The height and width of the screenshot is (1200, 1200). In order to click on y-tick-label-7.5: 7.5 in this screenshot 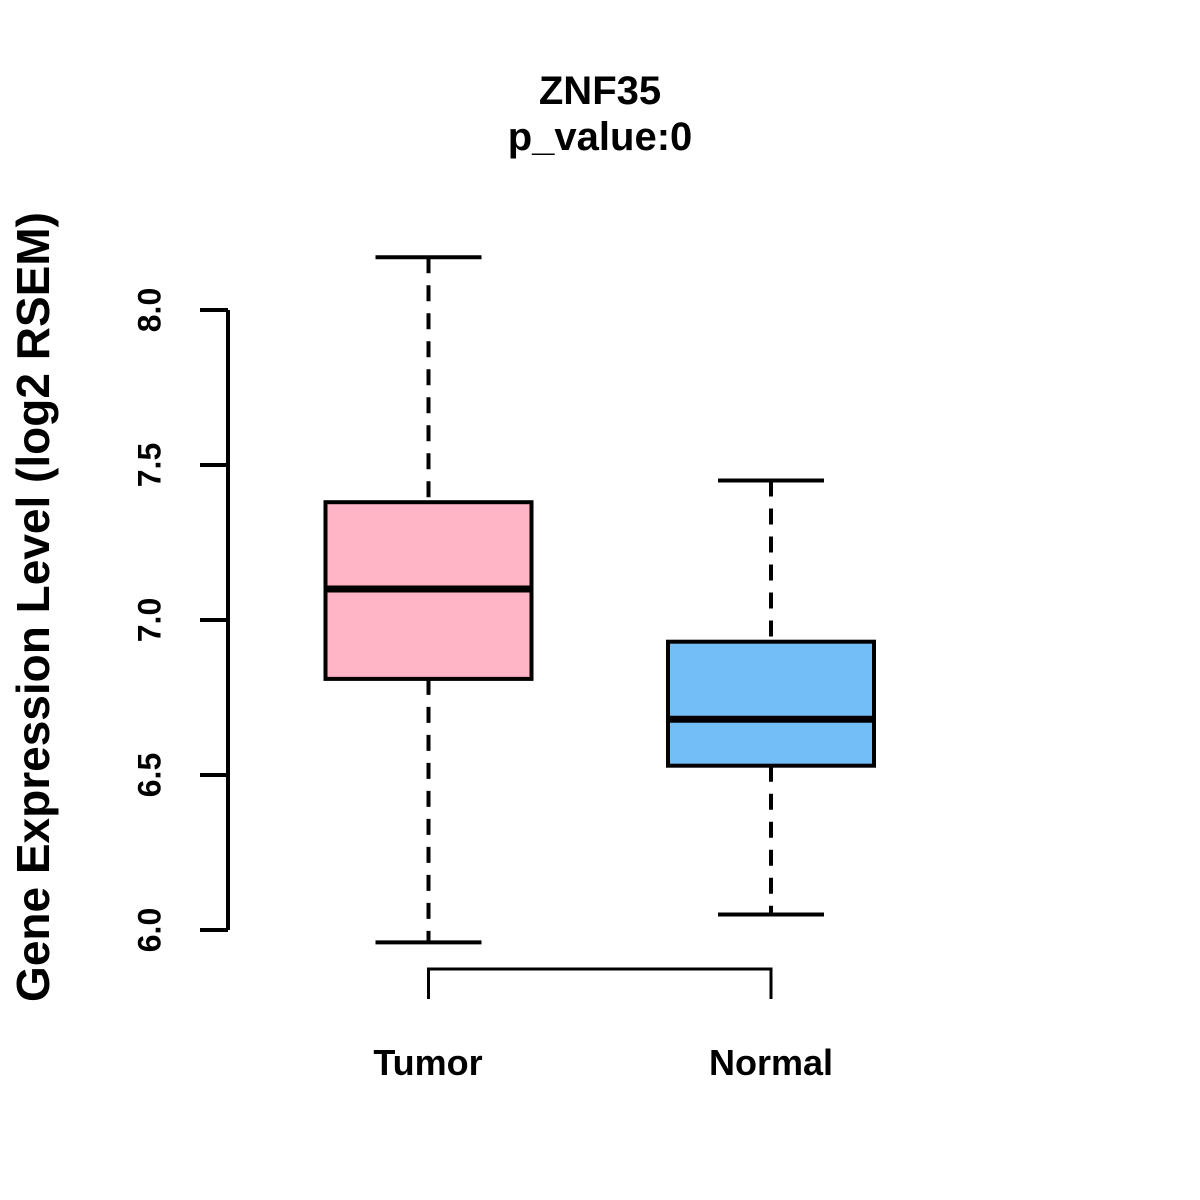, I will do `click(149, 465)`.